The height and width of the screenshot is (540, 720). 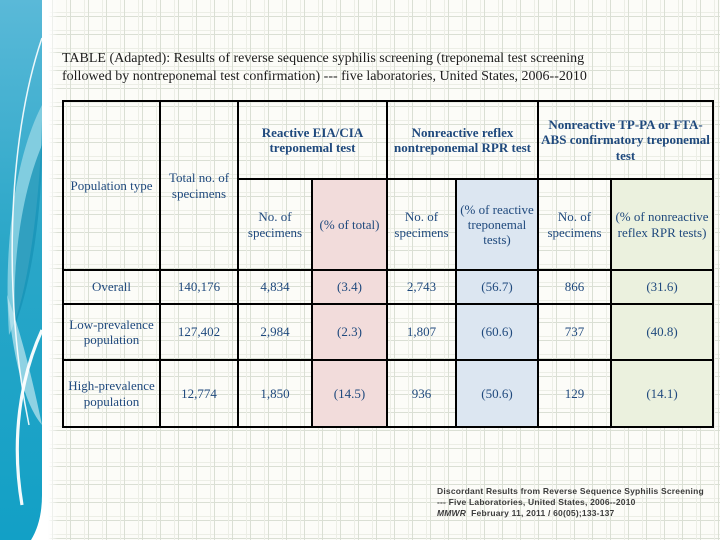 I want to click on subheader-no-specimens-1: No. of specimens, so click(x=275, y=224).